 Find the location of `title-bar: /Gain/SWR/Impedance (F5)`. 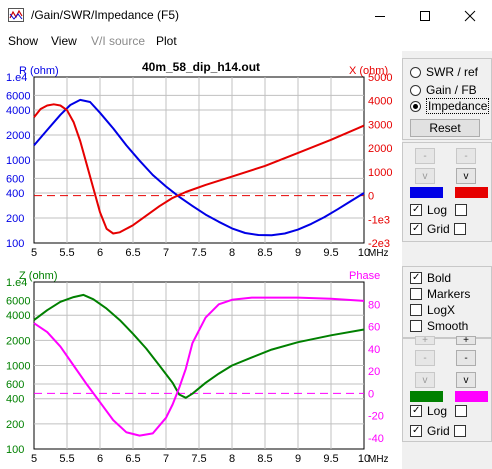

title-bar: /Gain/SWR/Impedance (F5) is located at coordinates (246, 15).